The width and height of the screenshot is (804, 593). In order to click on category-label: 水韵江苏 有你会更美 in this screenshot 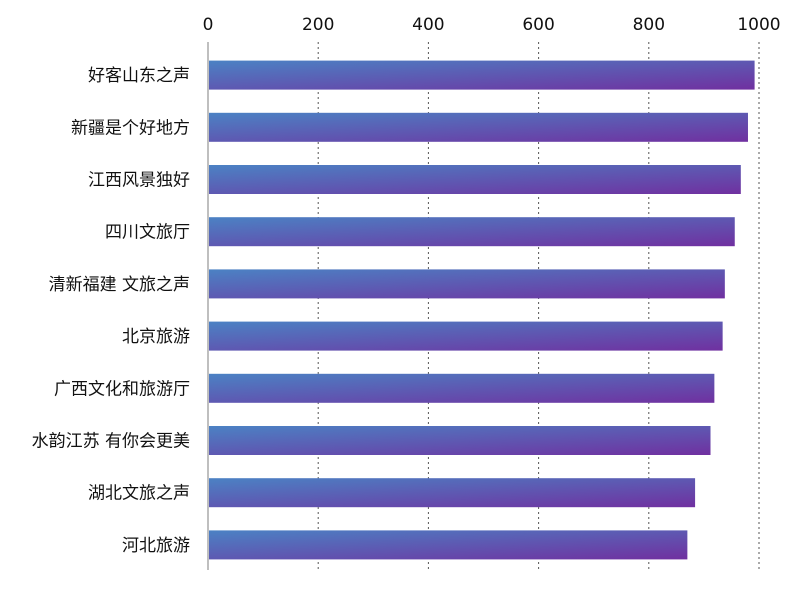, I will do `click(111, 442)`.